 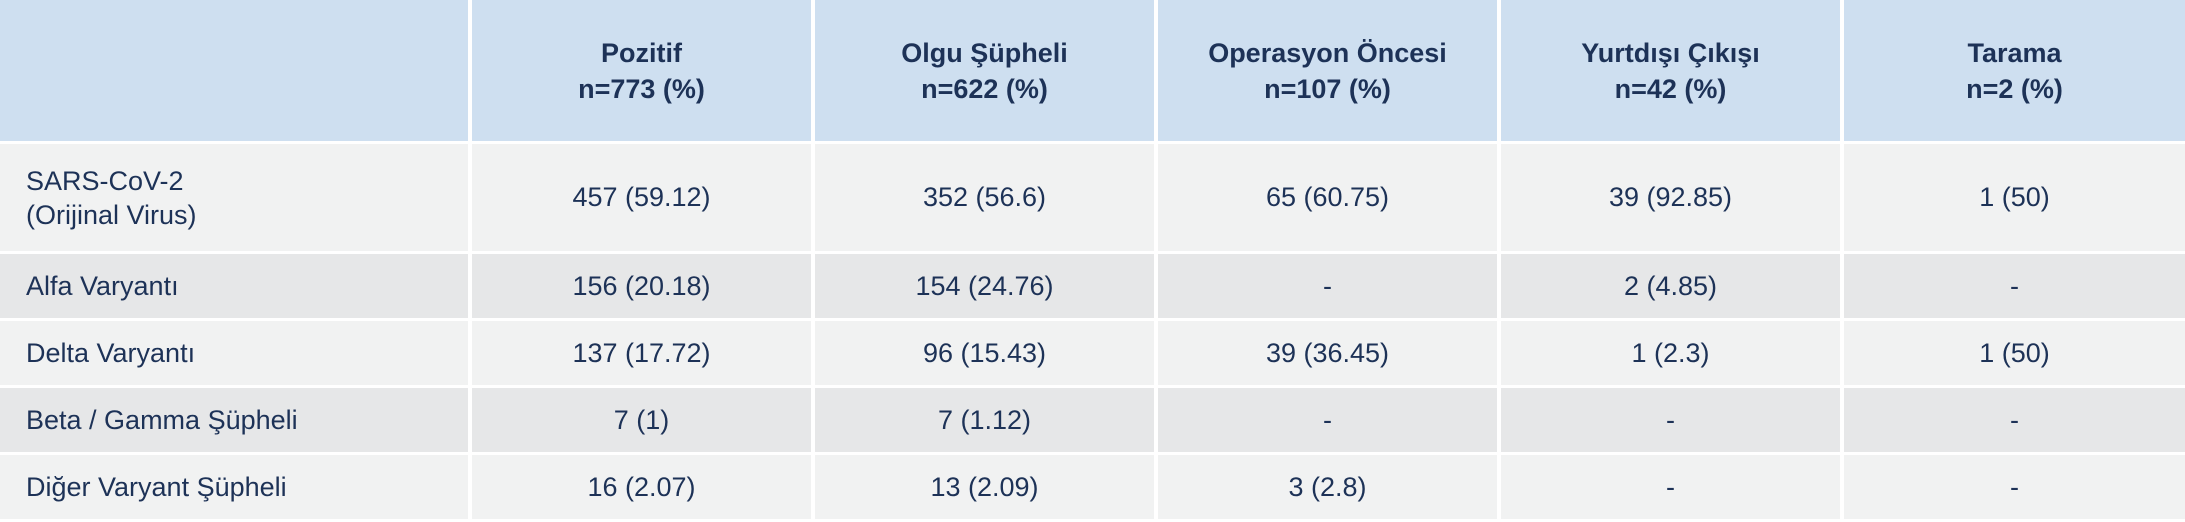 I want to click on column-header: Pozitif n=773 (%), so click(x=640, y=72).